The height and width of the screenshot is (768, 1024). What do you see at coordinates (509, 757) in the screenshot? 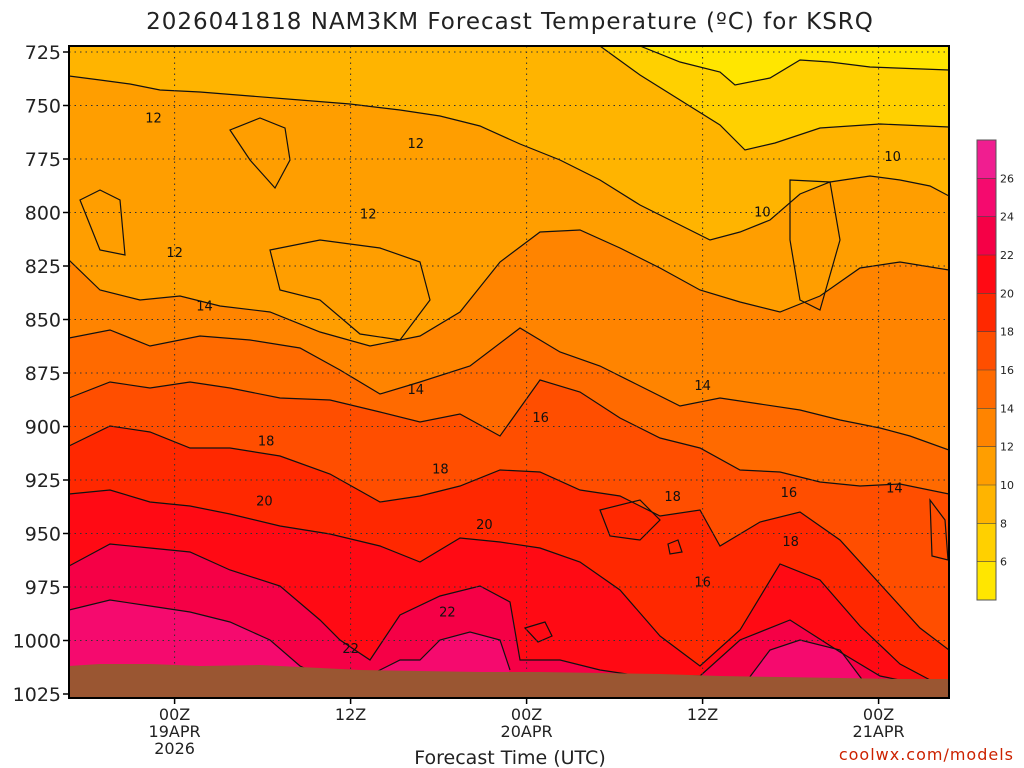
I see `x-axis-label: Forecast Time (UTC)` at bounding box center [509, 757].